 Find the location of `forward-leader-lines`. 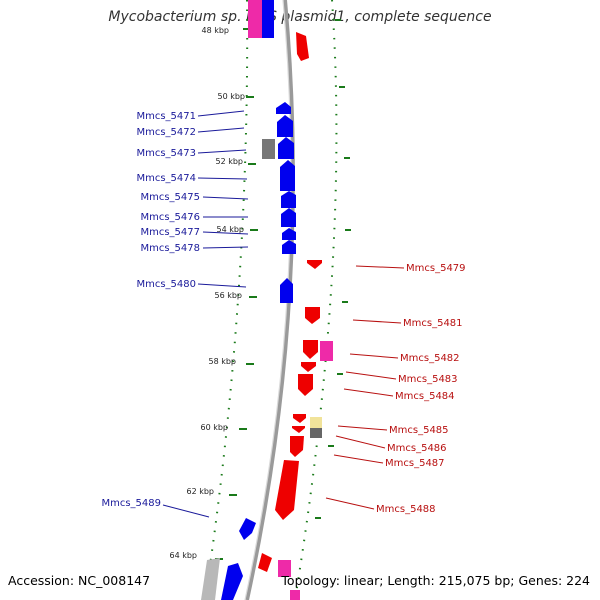

forward-leader-lines is located at coordinates (205, 314).